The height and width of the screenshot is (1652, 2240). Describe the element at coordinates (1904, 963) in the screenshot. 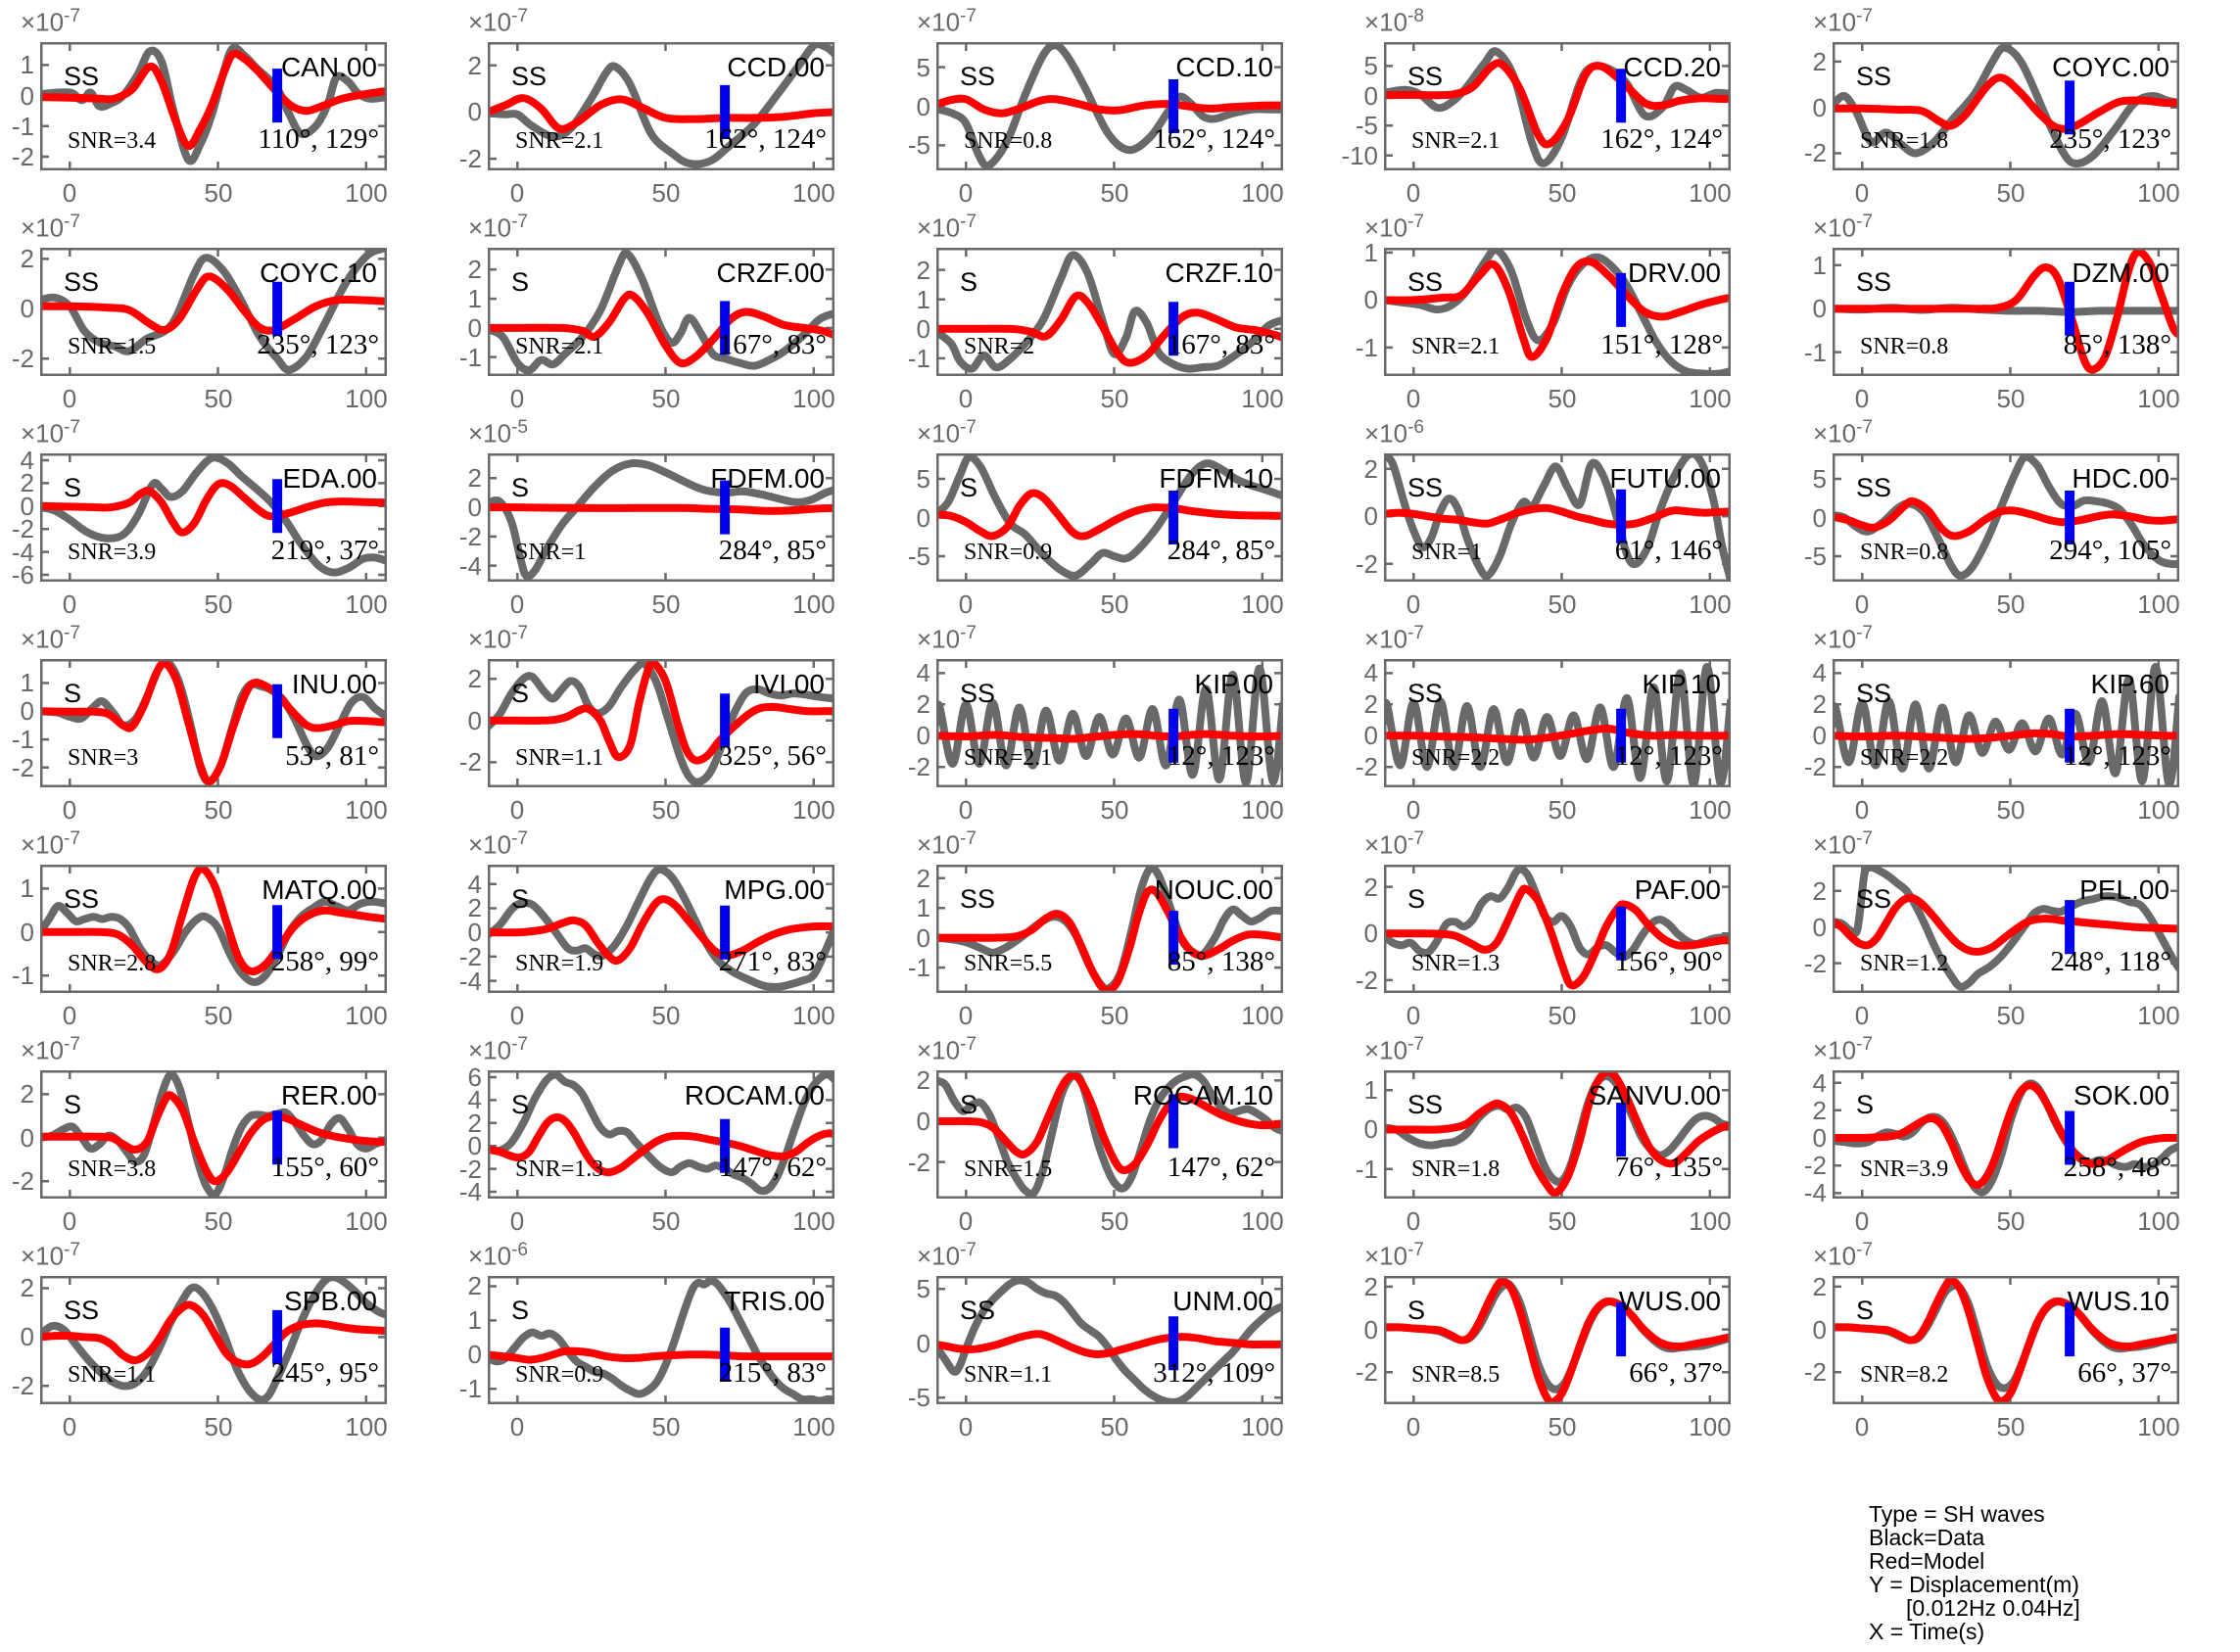

I see `snr-label: SNR=1.2` at that location.